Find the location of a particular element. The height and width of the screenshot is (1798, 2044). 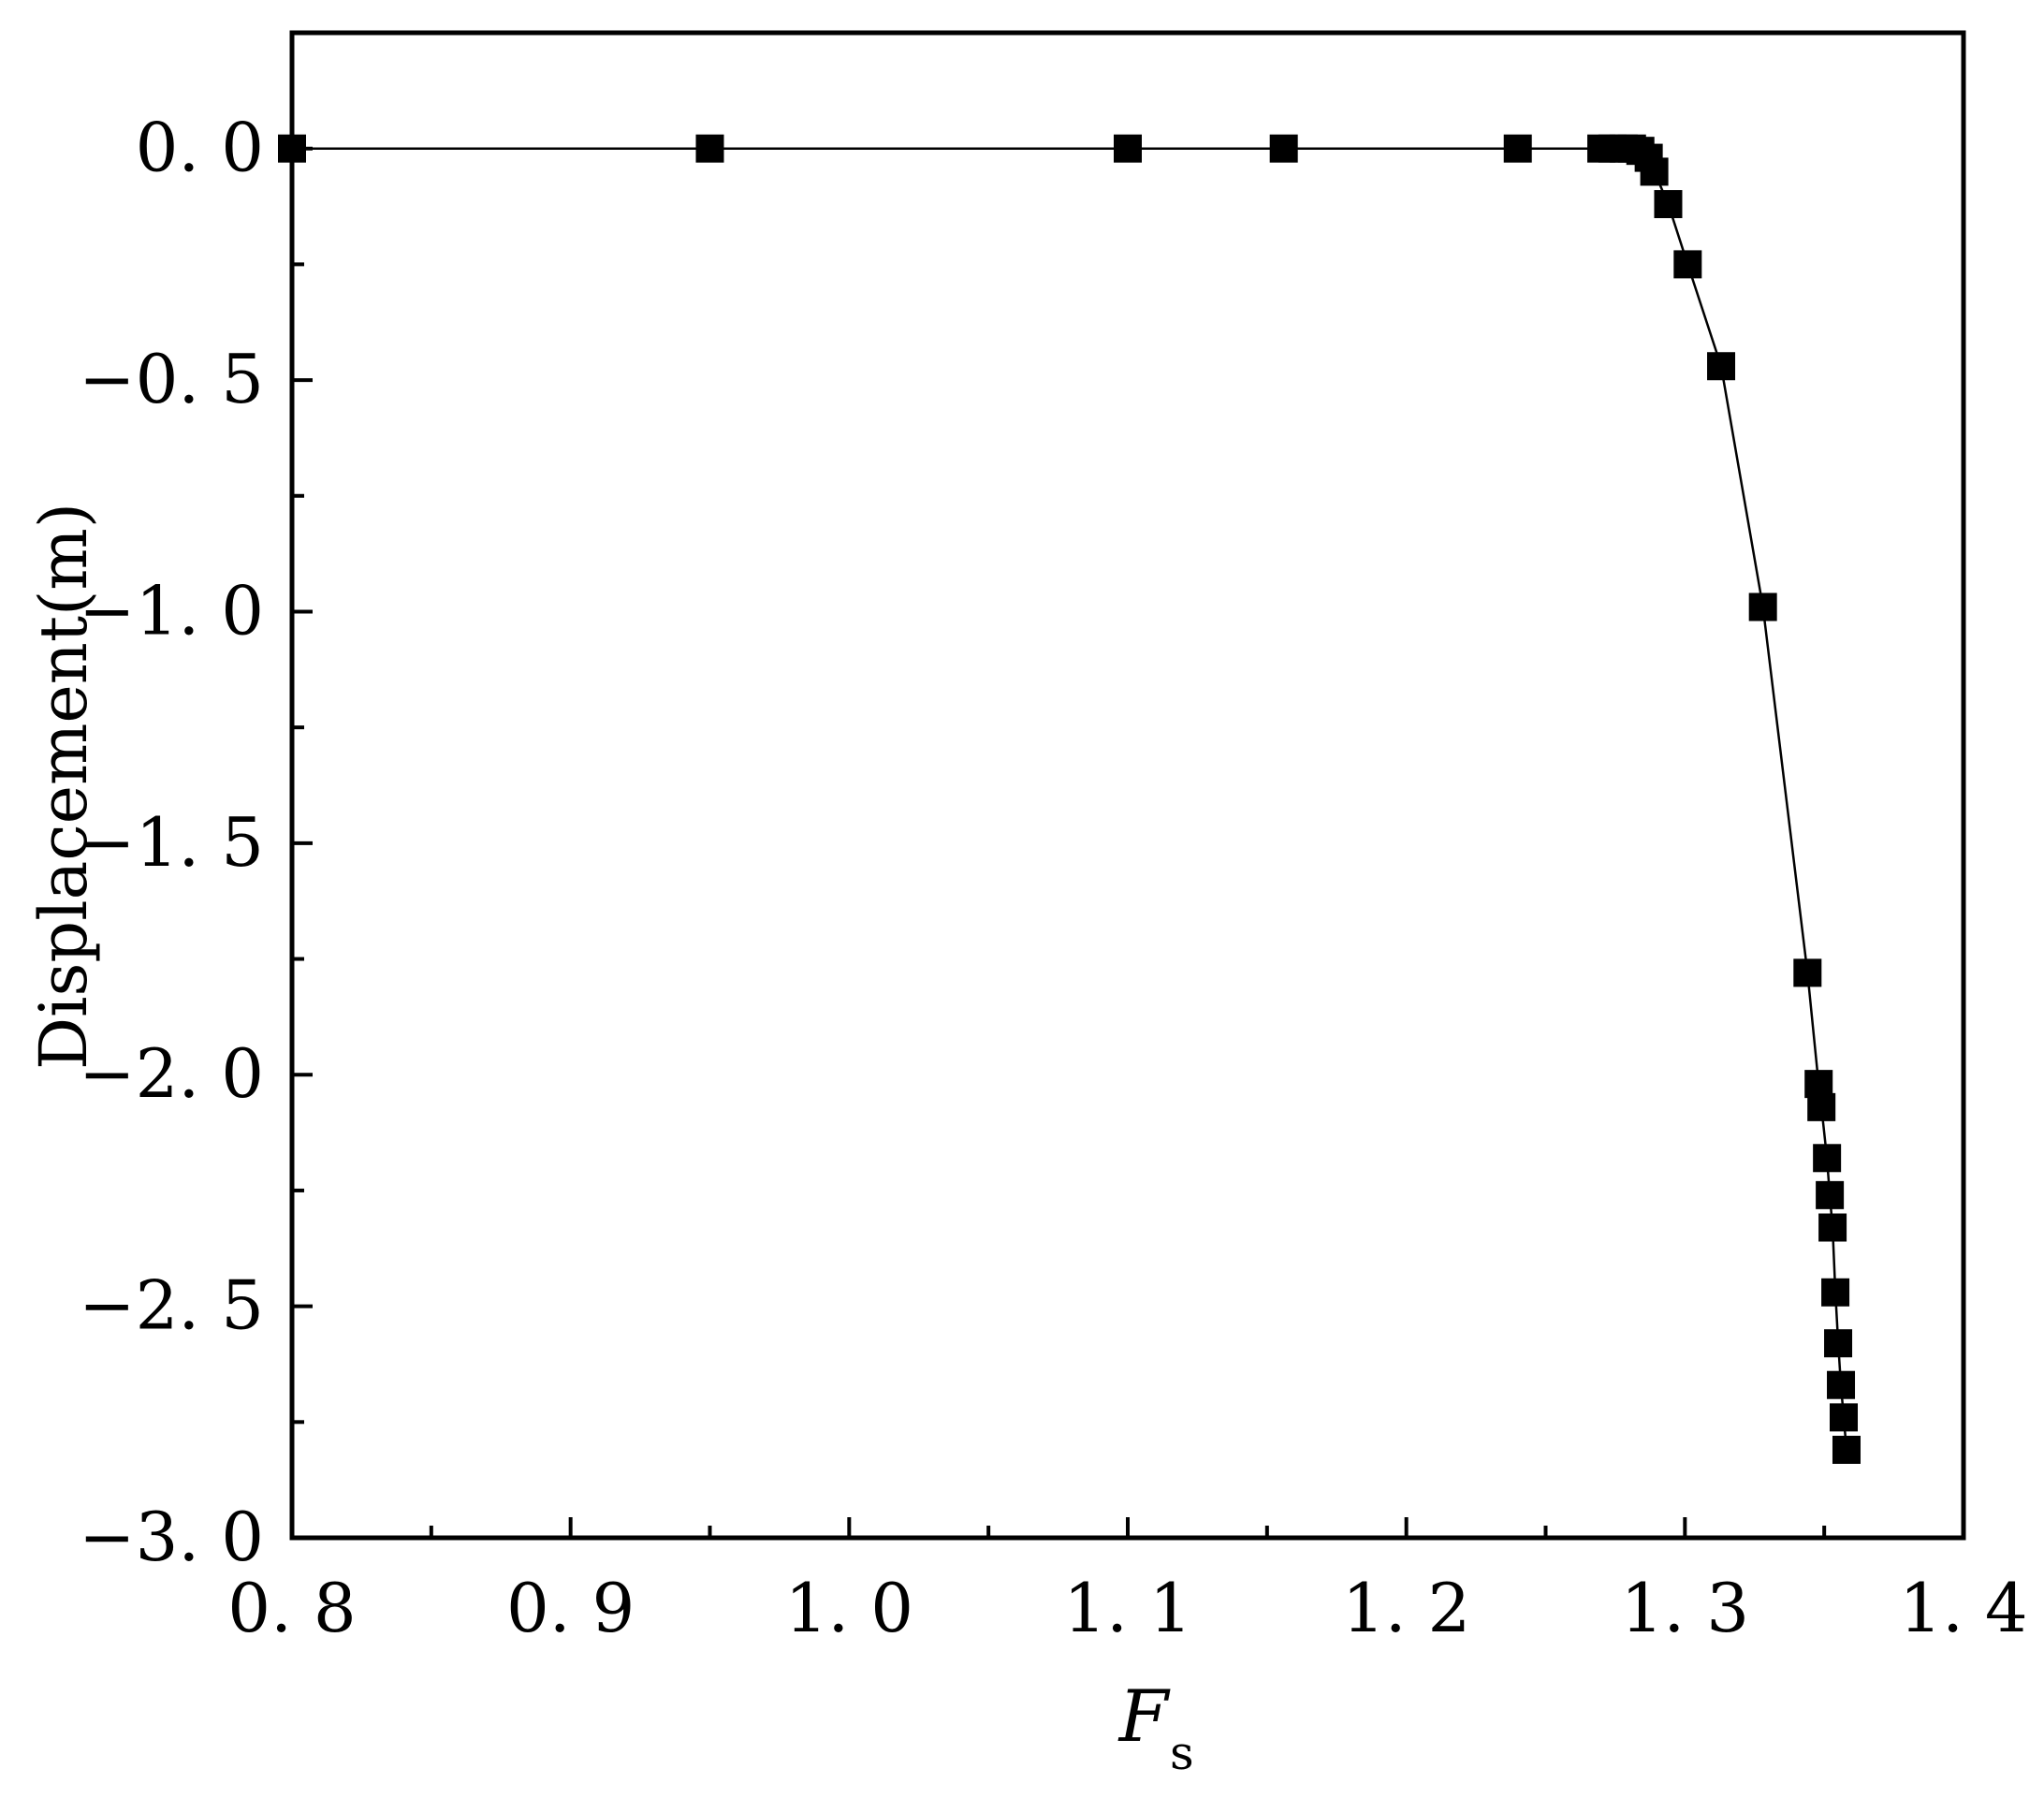

y-tick-label: −3. 0 is located at coordinates (172, 1537).